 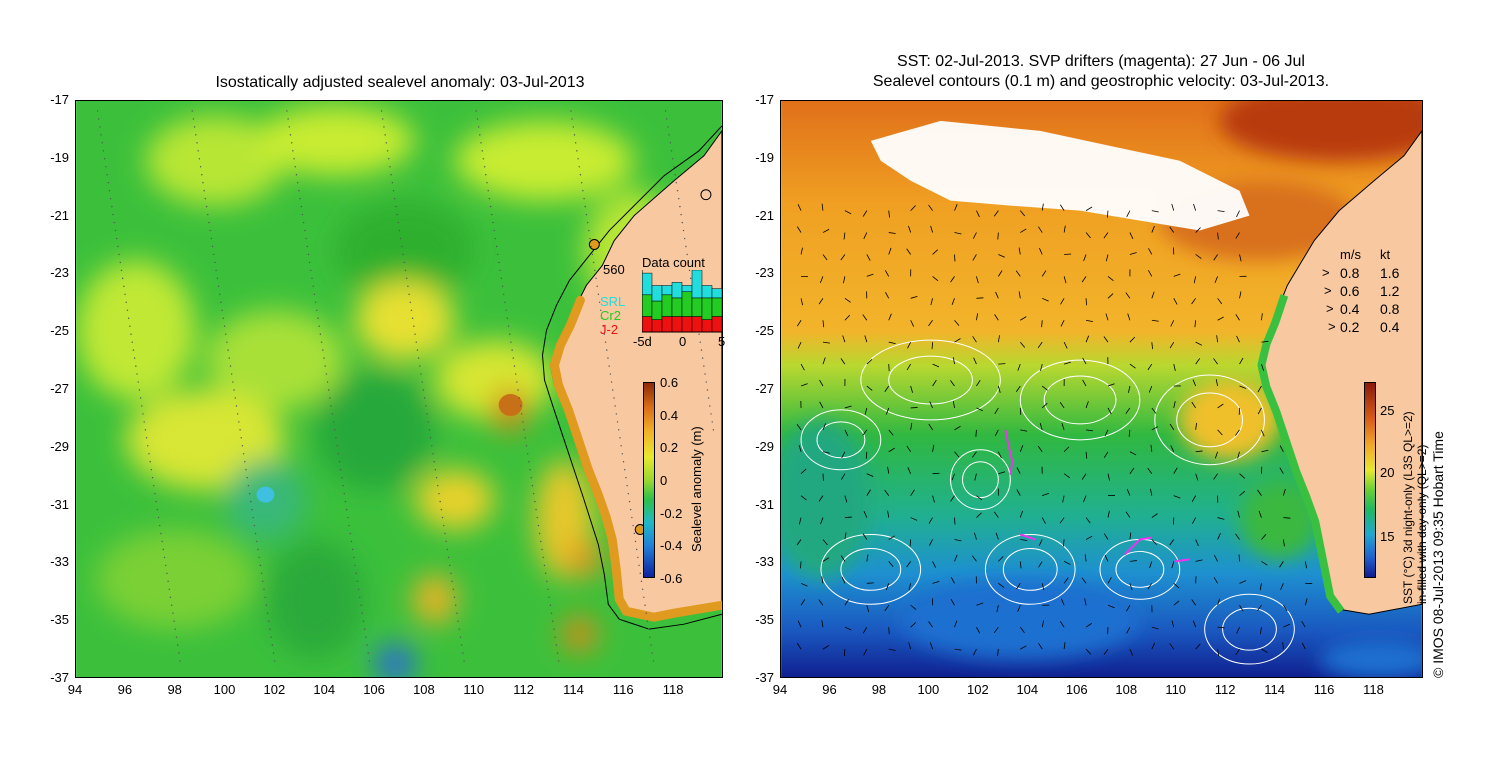 I want to click on x-axis-tick-label: 116, so click(x=623, y=689).